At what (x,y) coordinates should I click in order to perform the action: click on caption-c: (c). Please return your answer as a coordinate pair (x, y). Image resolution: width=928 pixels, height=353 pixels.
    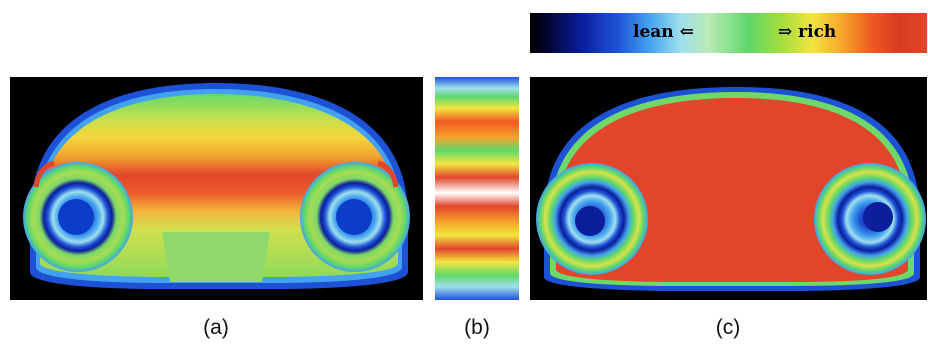
    Looking at the image, I should click on (728, 327).